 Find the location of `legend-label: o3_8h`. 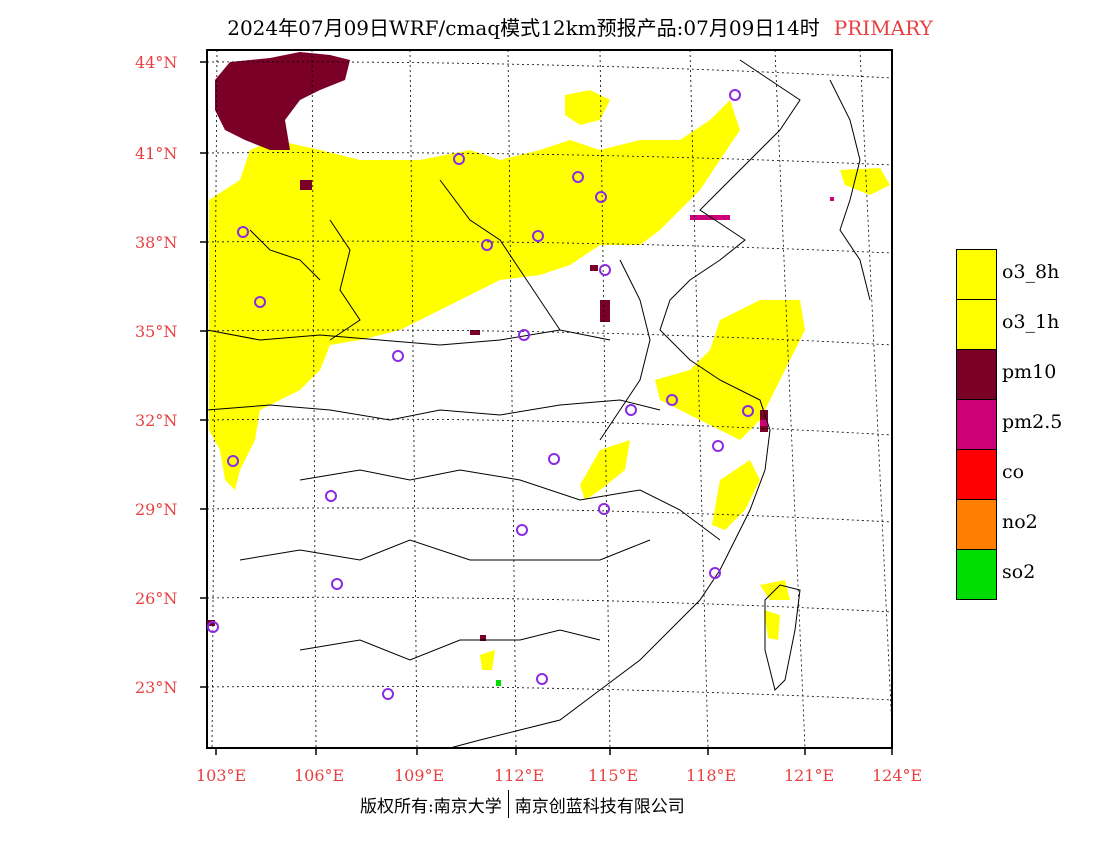

legend-label: o3_8h is located at coordinates (1031, 272).